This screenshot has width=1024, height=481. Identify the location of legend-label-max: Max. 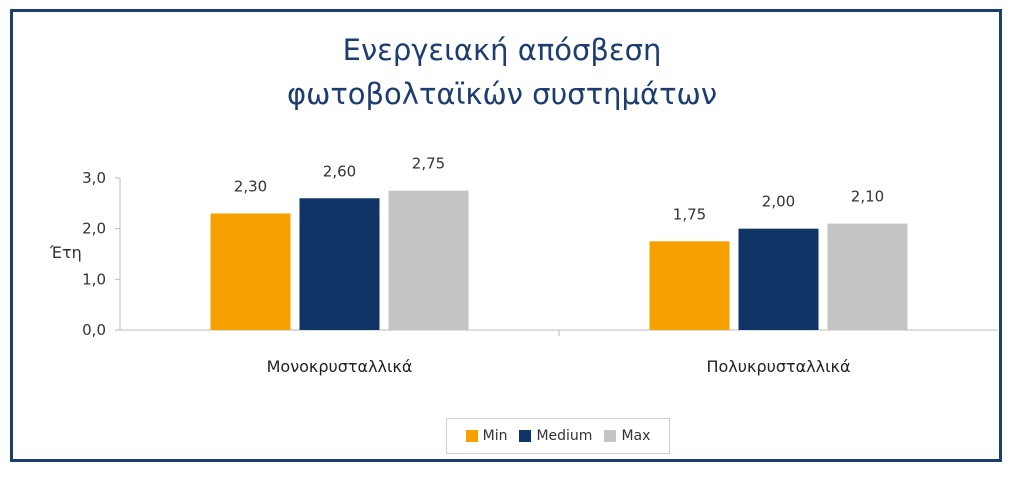
(636, 436).